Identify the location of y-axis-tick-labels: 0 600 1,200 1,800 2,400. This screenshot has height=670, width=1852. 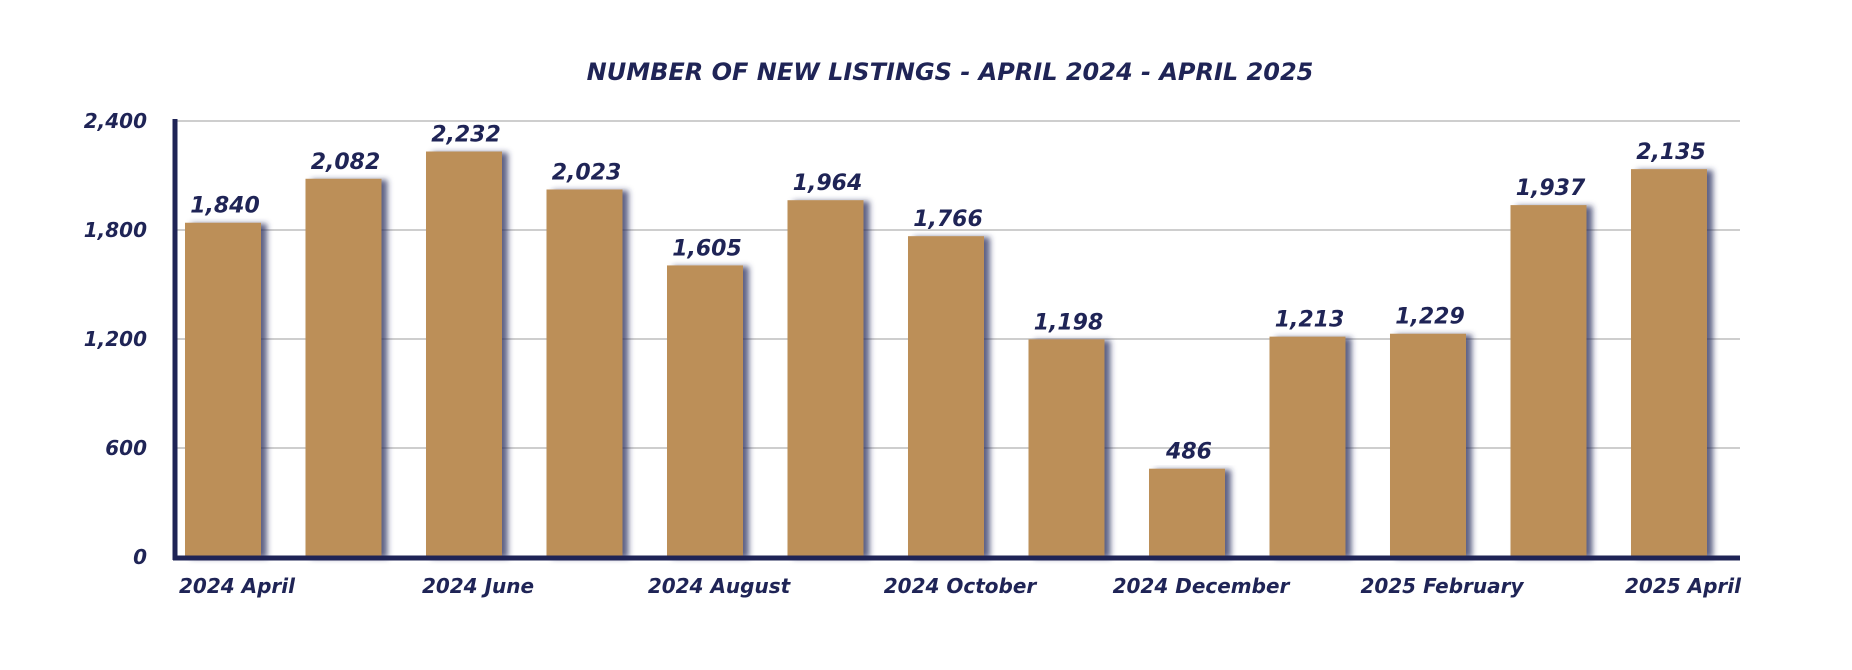
(115, 339).